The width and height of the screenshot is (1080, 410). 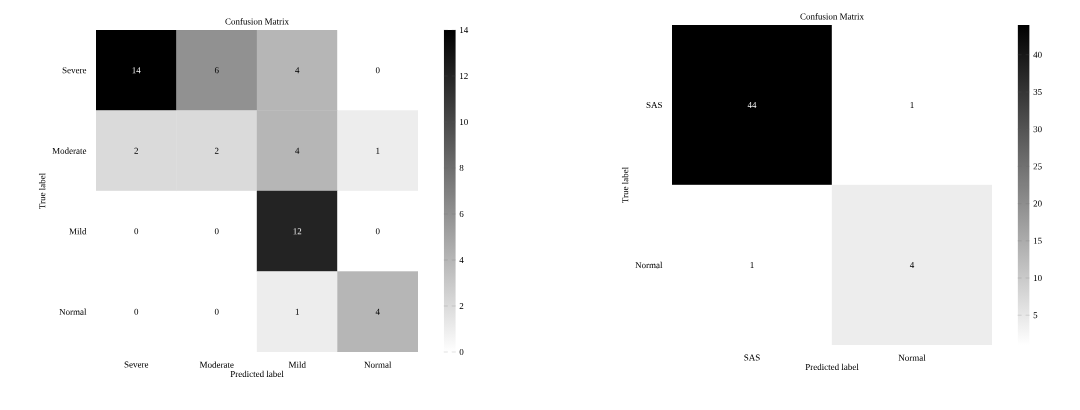 I want to click on color-bar-label: 25, so click(x=1037, y=166).